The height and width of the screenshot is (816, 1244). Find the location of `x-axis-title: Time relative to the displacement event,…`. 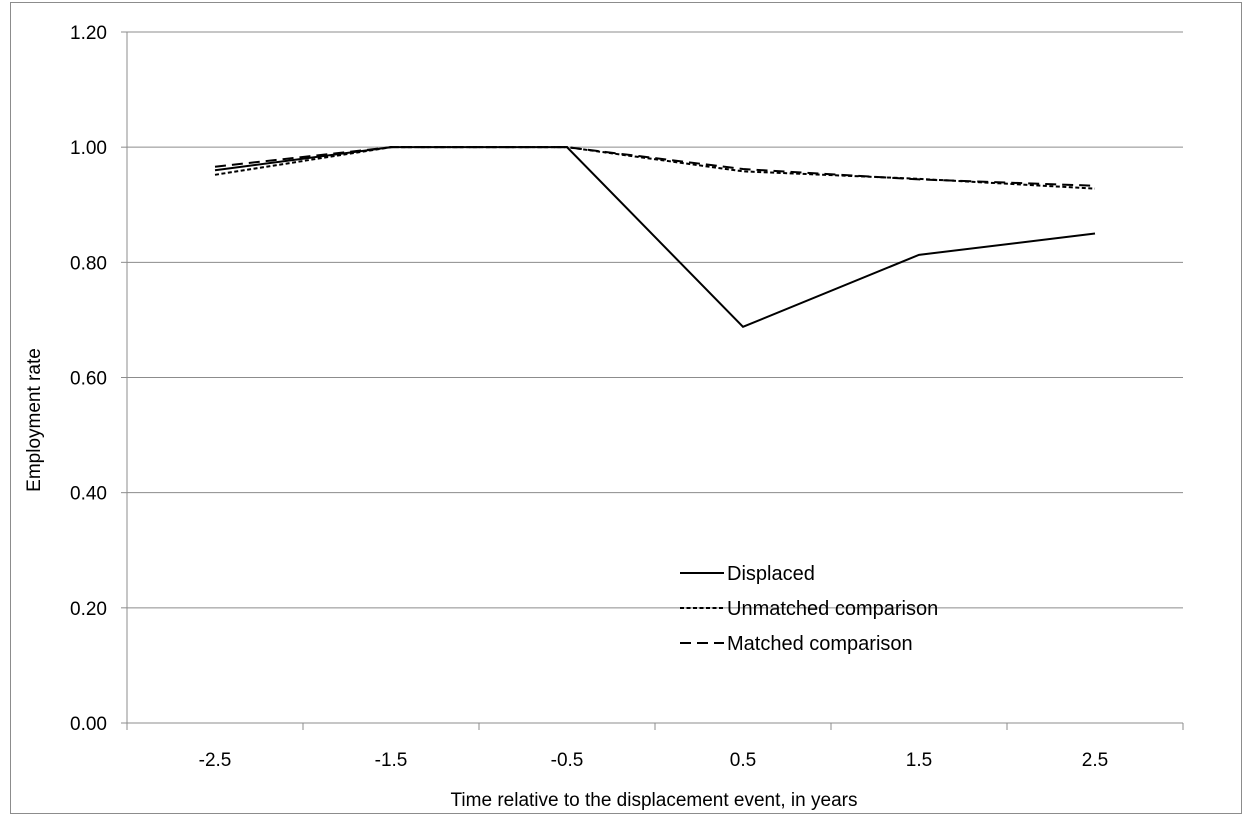

x-axis-title: Time relative to the displacement event,… is located at coordinates (654, 800).